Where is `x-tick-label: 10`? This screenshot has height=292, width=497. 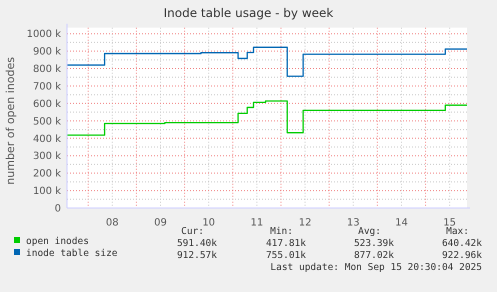 x-tick-label: 10 is located at coordinates (209, 223).